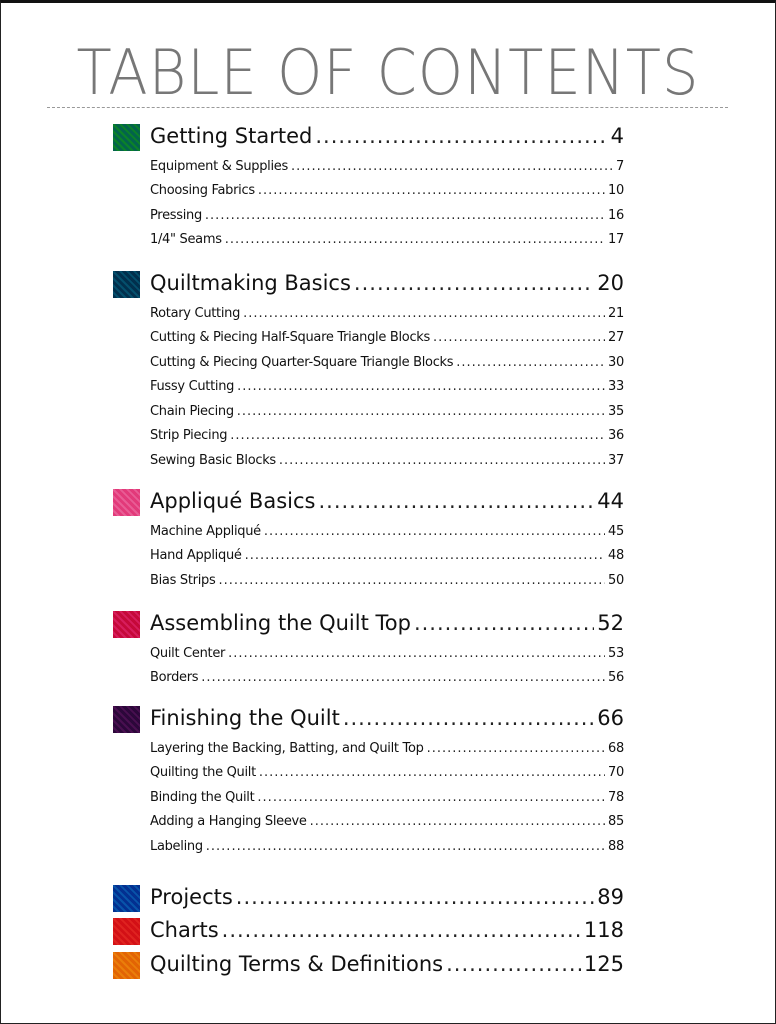 The height and width of the screenshot is (1024, 776). I want to click on page-number: 125, so click(603, 964).